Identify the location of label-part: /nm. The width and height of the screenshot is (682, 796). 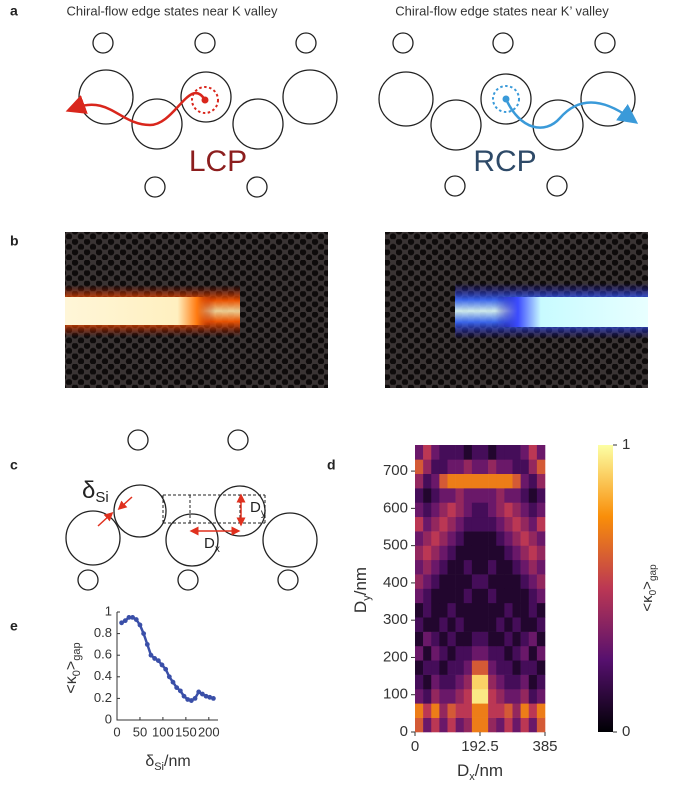
(489, 770).